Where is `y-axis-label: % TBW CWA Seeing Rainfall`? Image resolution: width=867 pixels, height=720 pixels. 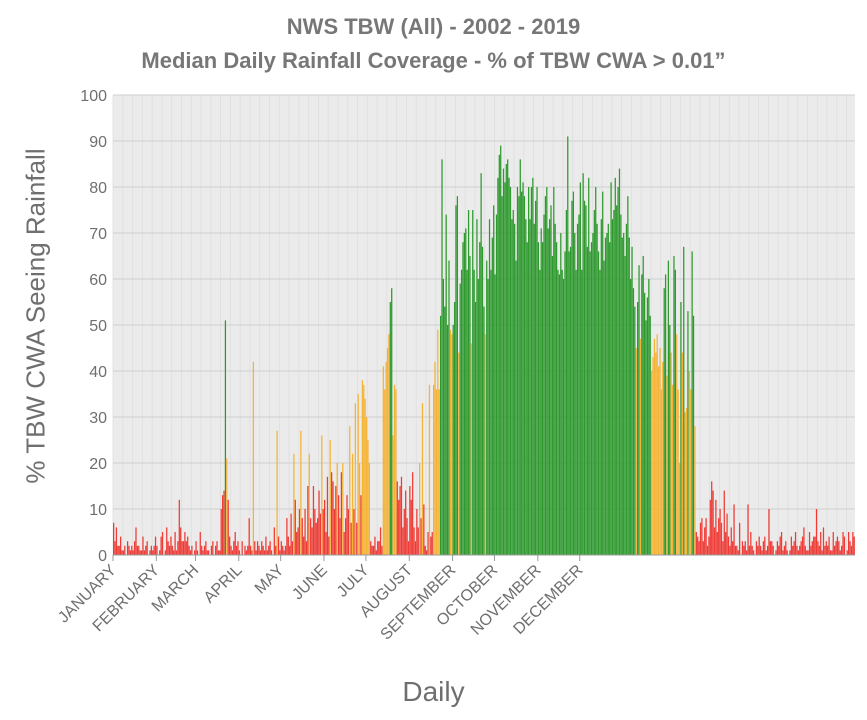
y-axis-label: % TBW CWA Seeing Rainfall is located at coordinates (35, 316).